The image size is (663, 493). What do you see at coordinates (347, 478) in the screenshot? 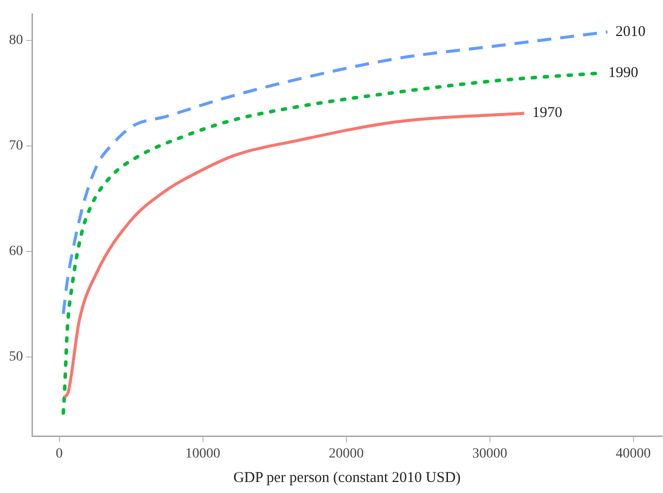
I see `x-axis-title: GDP per person (constant 2010 USD)` at bounding box center [347, 478].